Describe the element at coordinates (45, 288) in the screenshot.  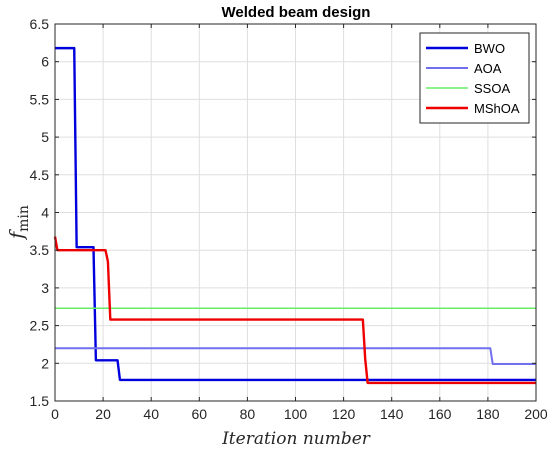
I see `y-tick-label: 3` at that location.